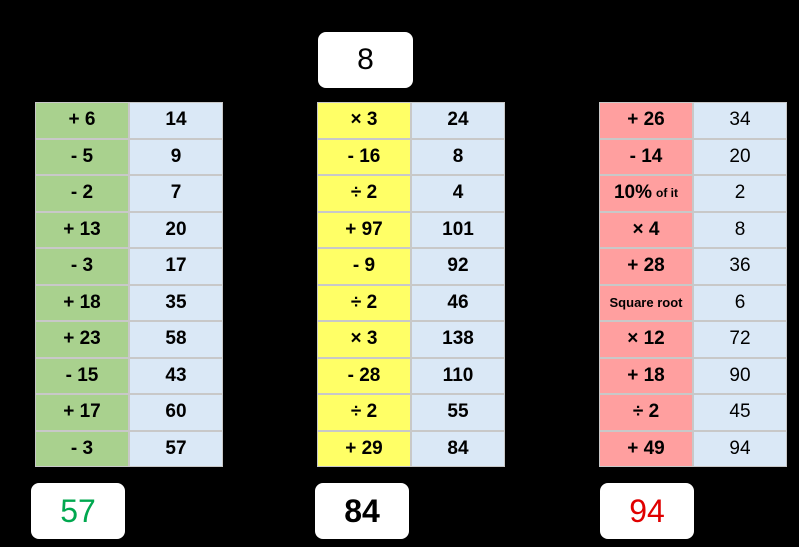  I want to click on operation-cell: + 49, so click(646, 448).